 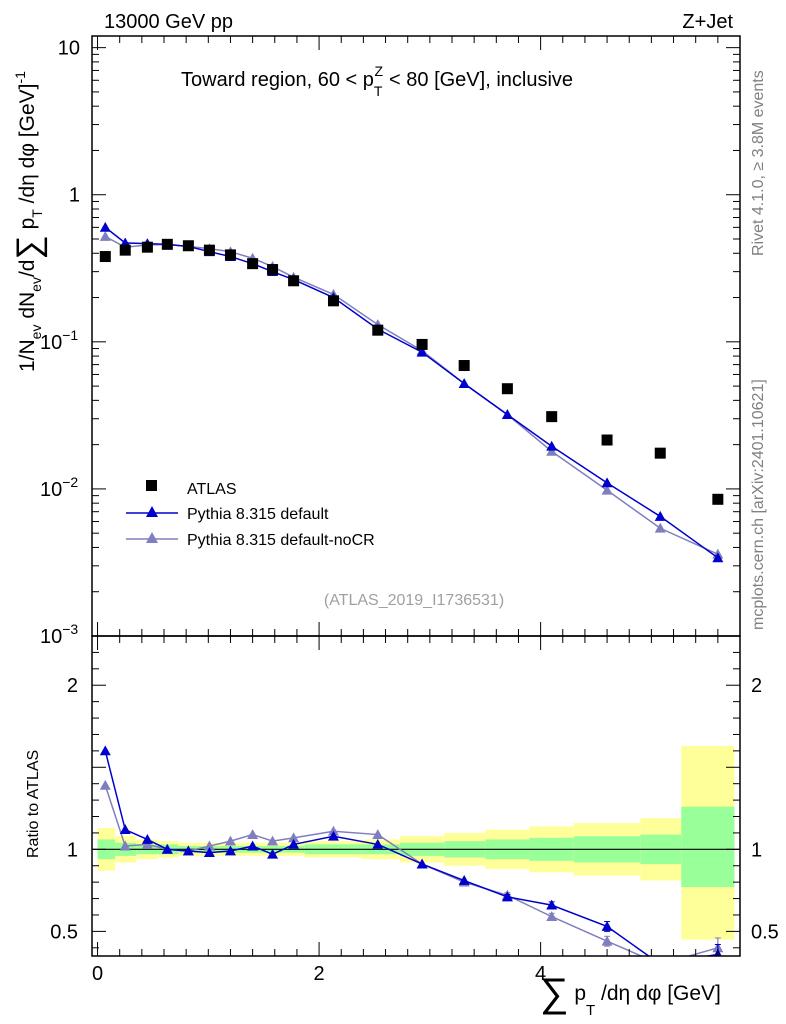 What do you see at coordinates (758, 163) in the screenshot?
I see `rivet-label: Rivet 4.1.0, ≥ 3.8M events` at bounding box center [758, 163].